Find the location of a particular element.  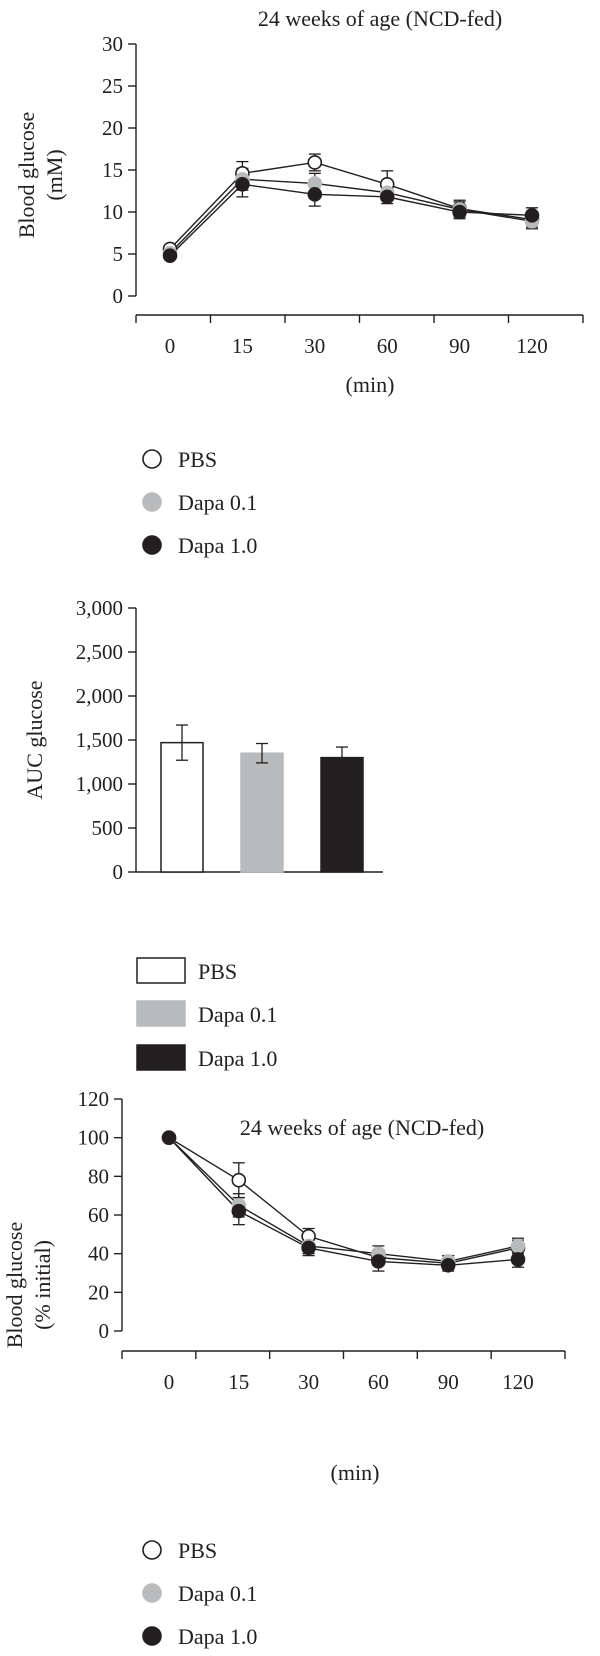

y-tick-label: 120 is located at coordinates (94, 1099).